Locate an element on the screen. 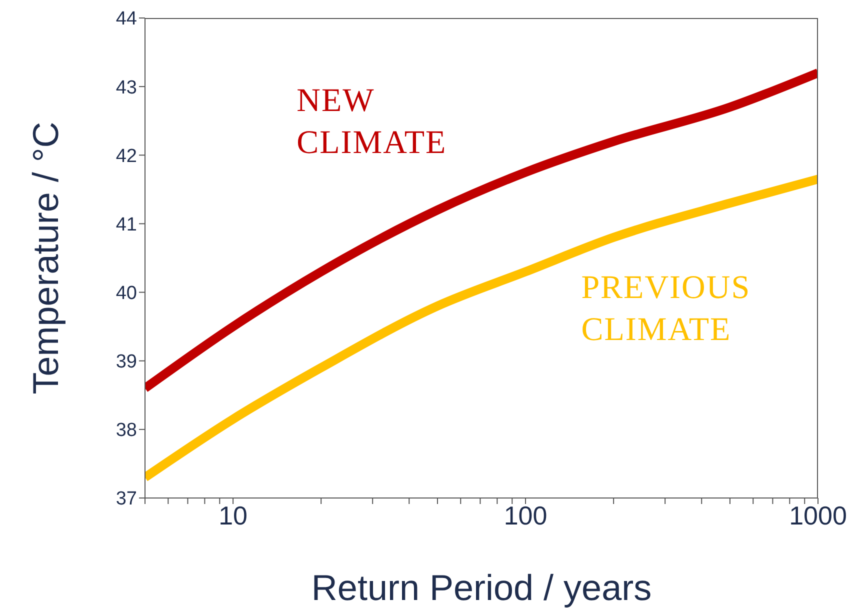  series-label: NEW CLIMATE is located at coordinates (372, 122).